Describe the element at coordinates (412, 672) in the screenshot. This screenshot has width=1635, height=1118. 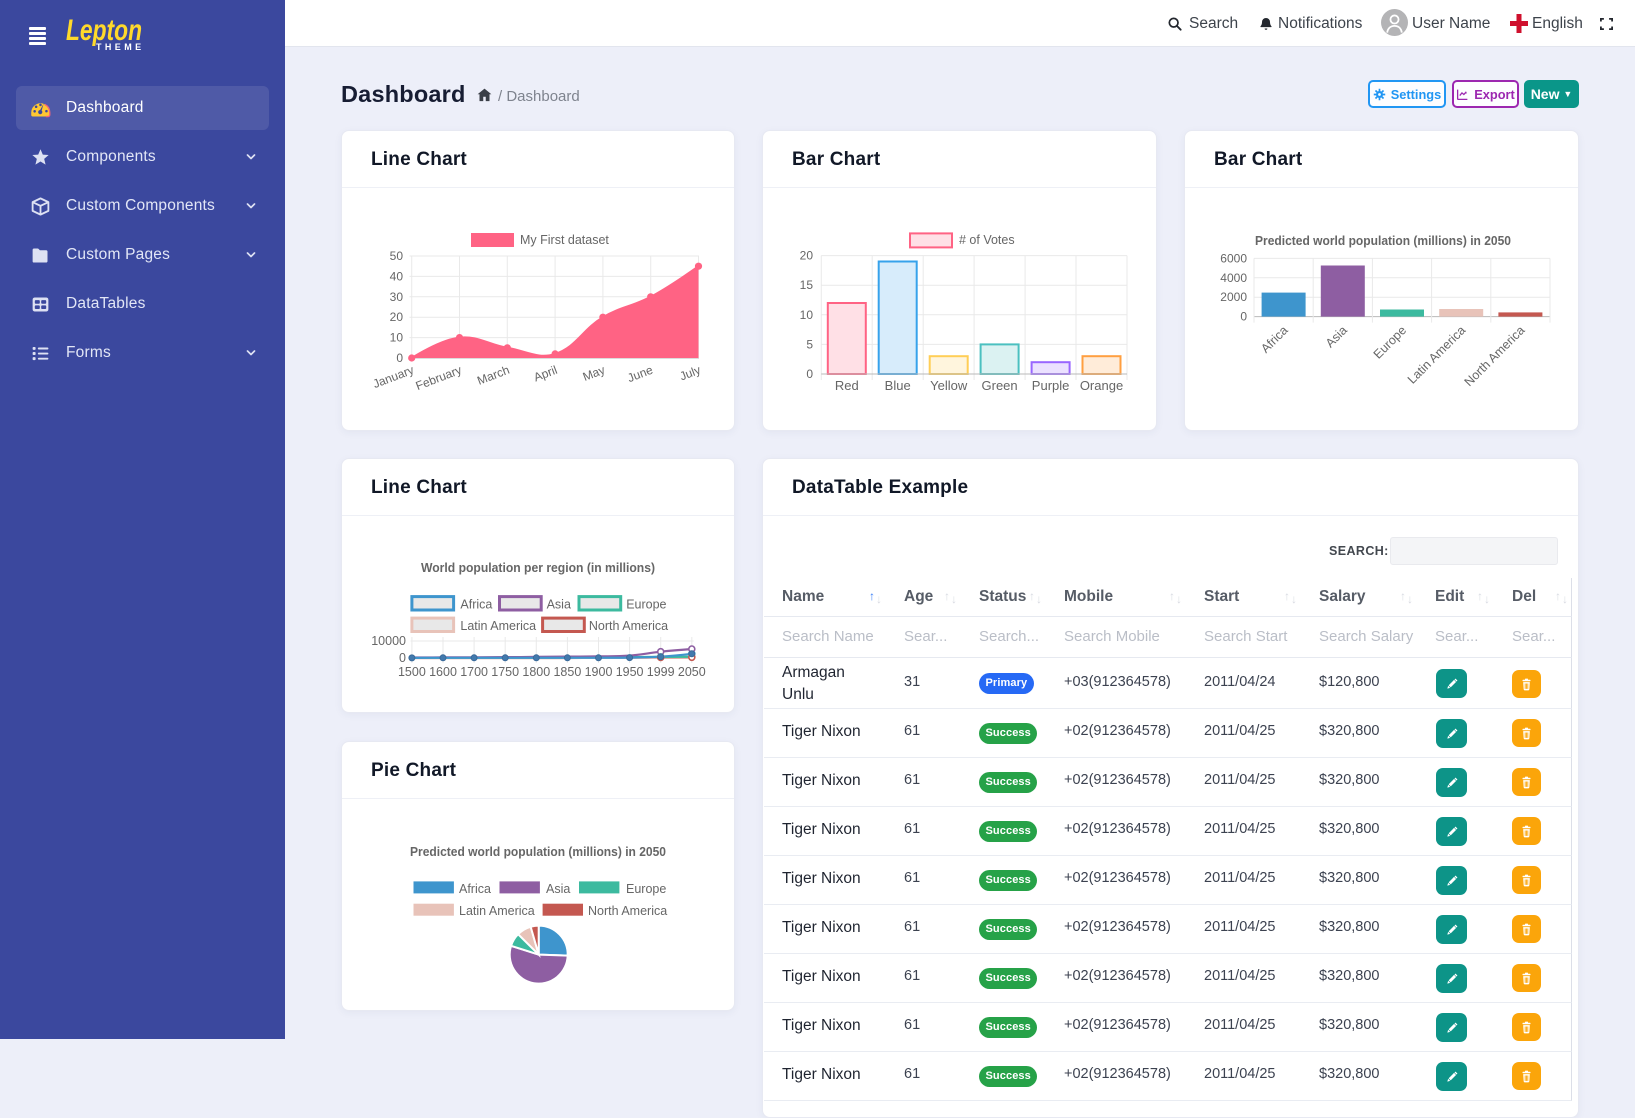
I see `svg-text: 1500` at that location.